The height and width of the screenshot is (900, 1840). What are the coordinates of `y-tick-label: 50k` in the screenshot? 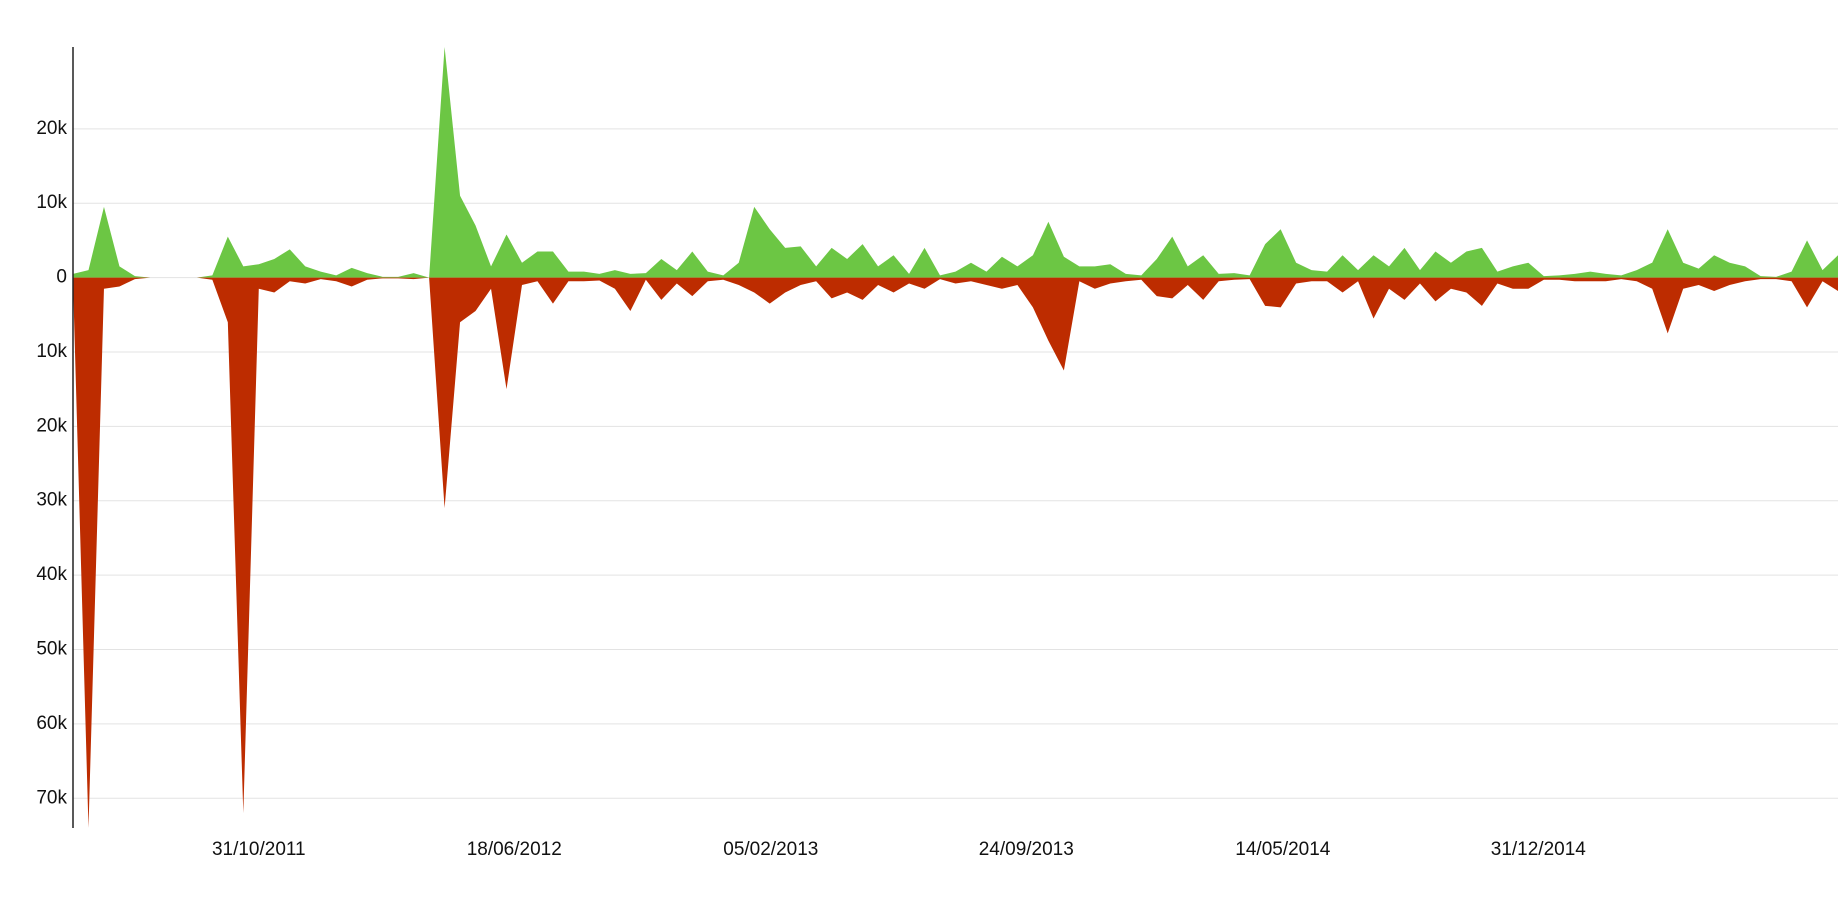 It's located at (51, 649).